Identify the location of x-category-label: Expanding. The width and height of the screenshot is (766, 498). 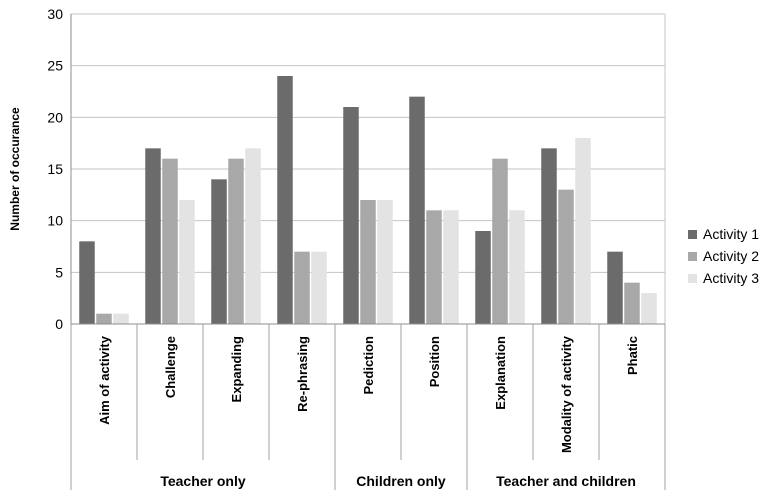
(236, 369).